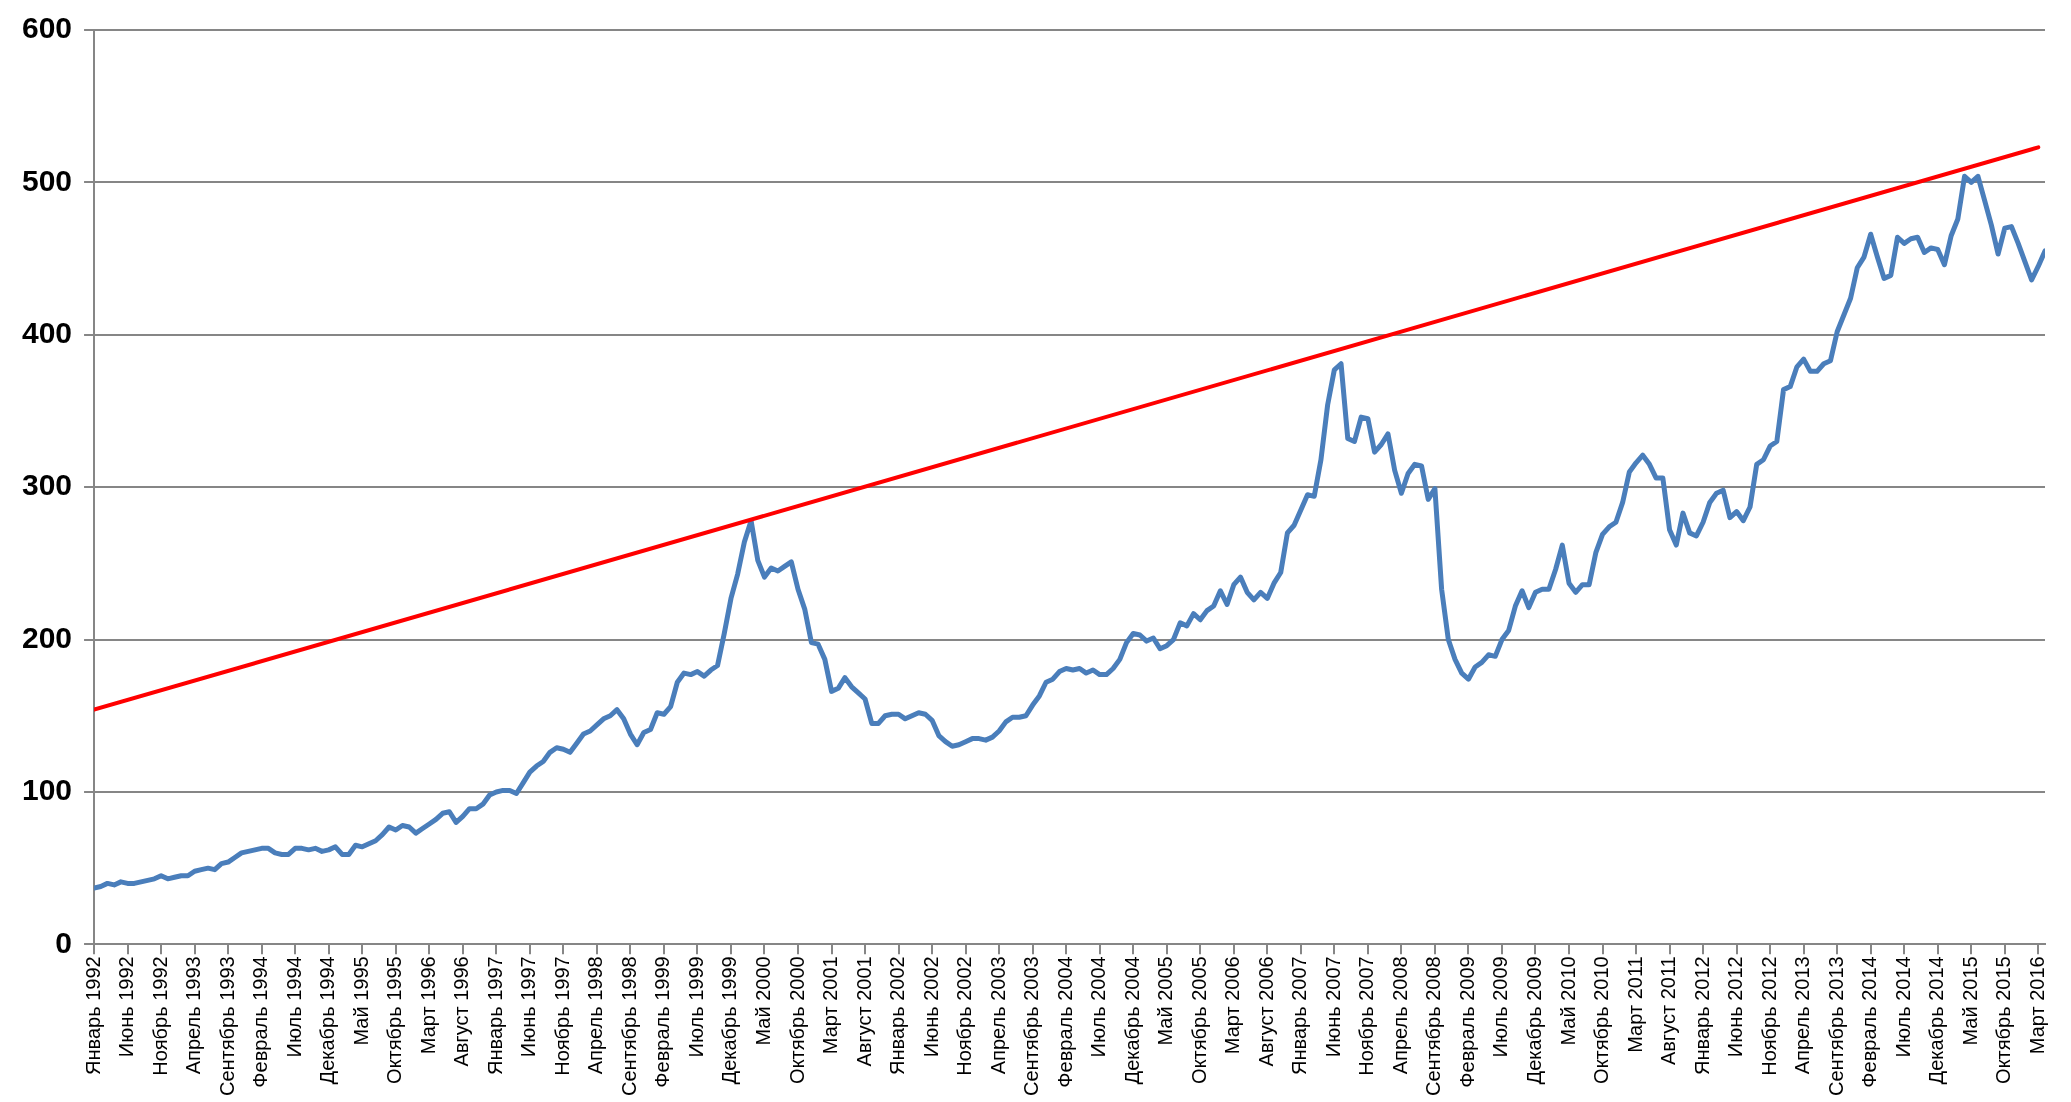 The image size is (2071, 1102). What do you see at coordinates (92, 1015) in the screenshot?
I see `x-tick-label: Январь 1992` at bounding box center [92, 1015].